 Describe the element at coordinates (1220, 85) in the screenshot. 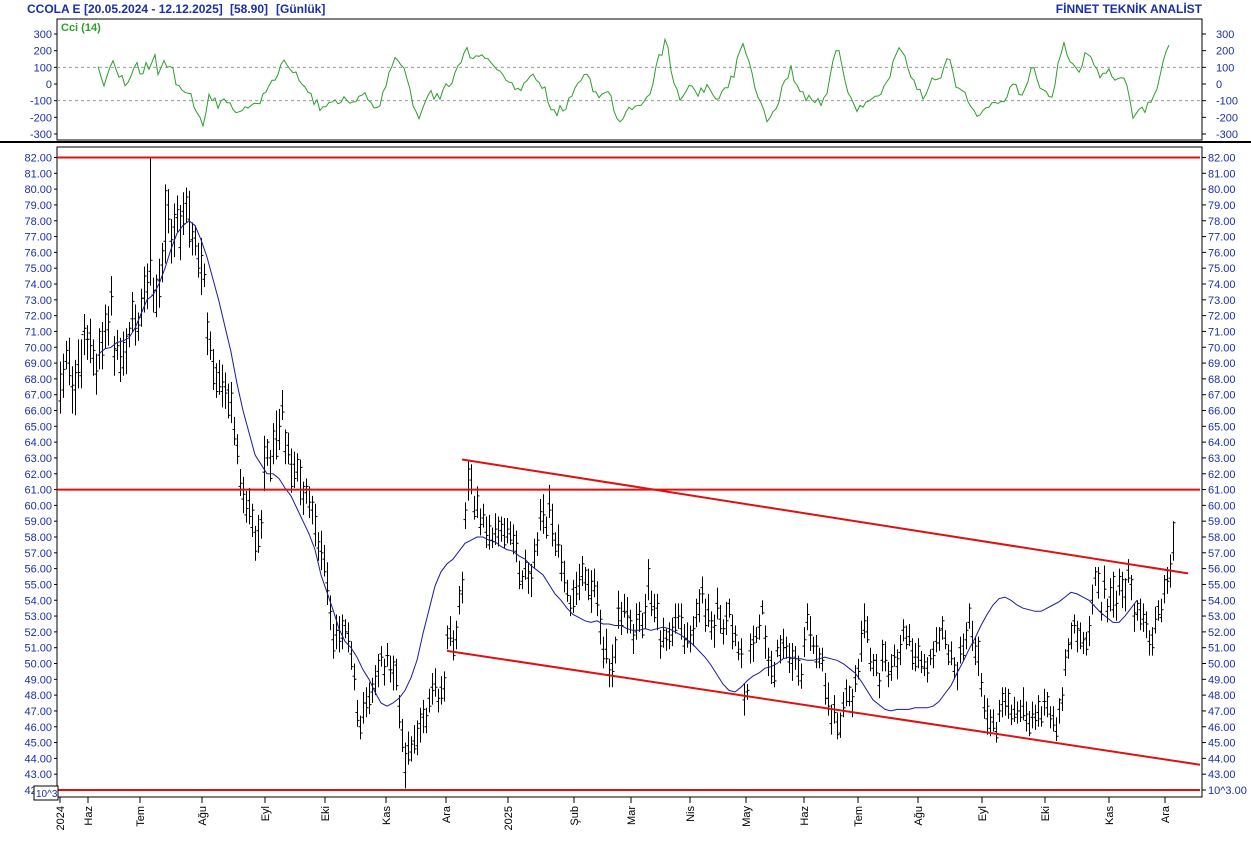

I see `cci-right-axis: 300 200 100 0 -100 -200 -300` at that location.